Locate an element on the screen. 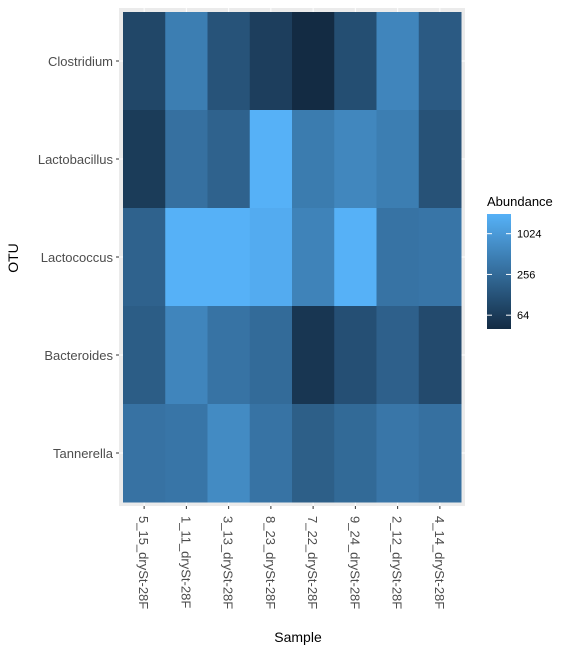 Image resolution: width=576 pixels, height=652 pixels. y-tick-label: Tannerella is located at coordinates (83, 453).